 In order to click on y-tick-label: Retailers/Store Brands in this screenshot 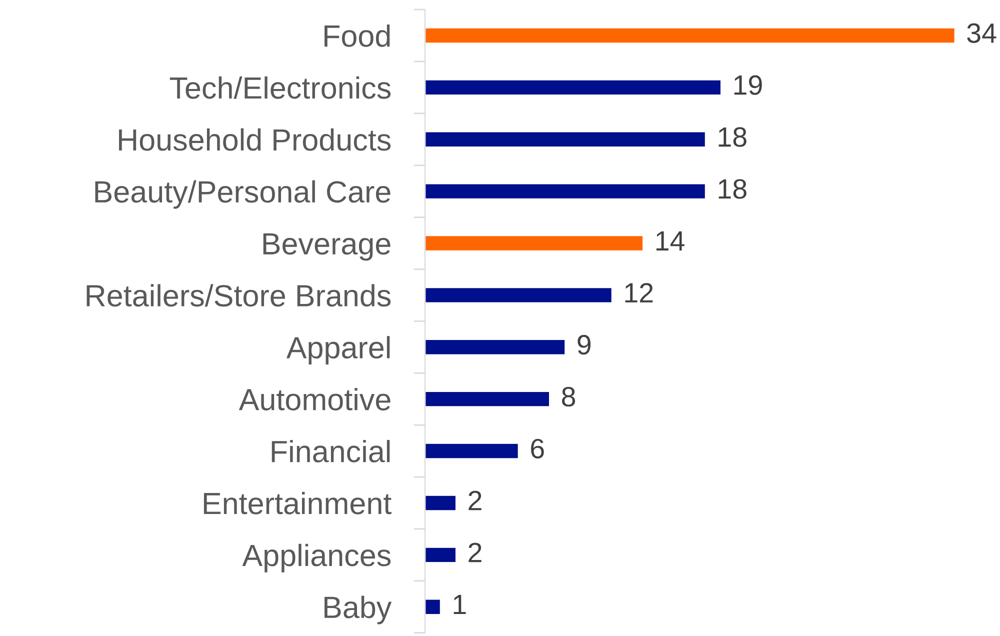, I will do `click(238, 295)`.